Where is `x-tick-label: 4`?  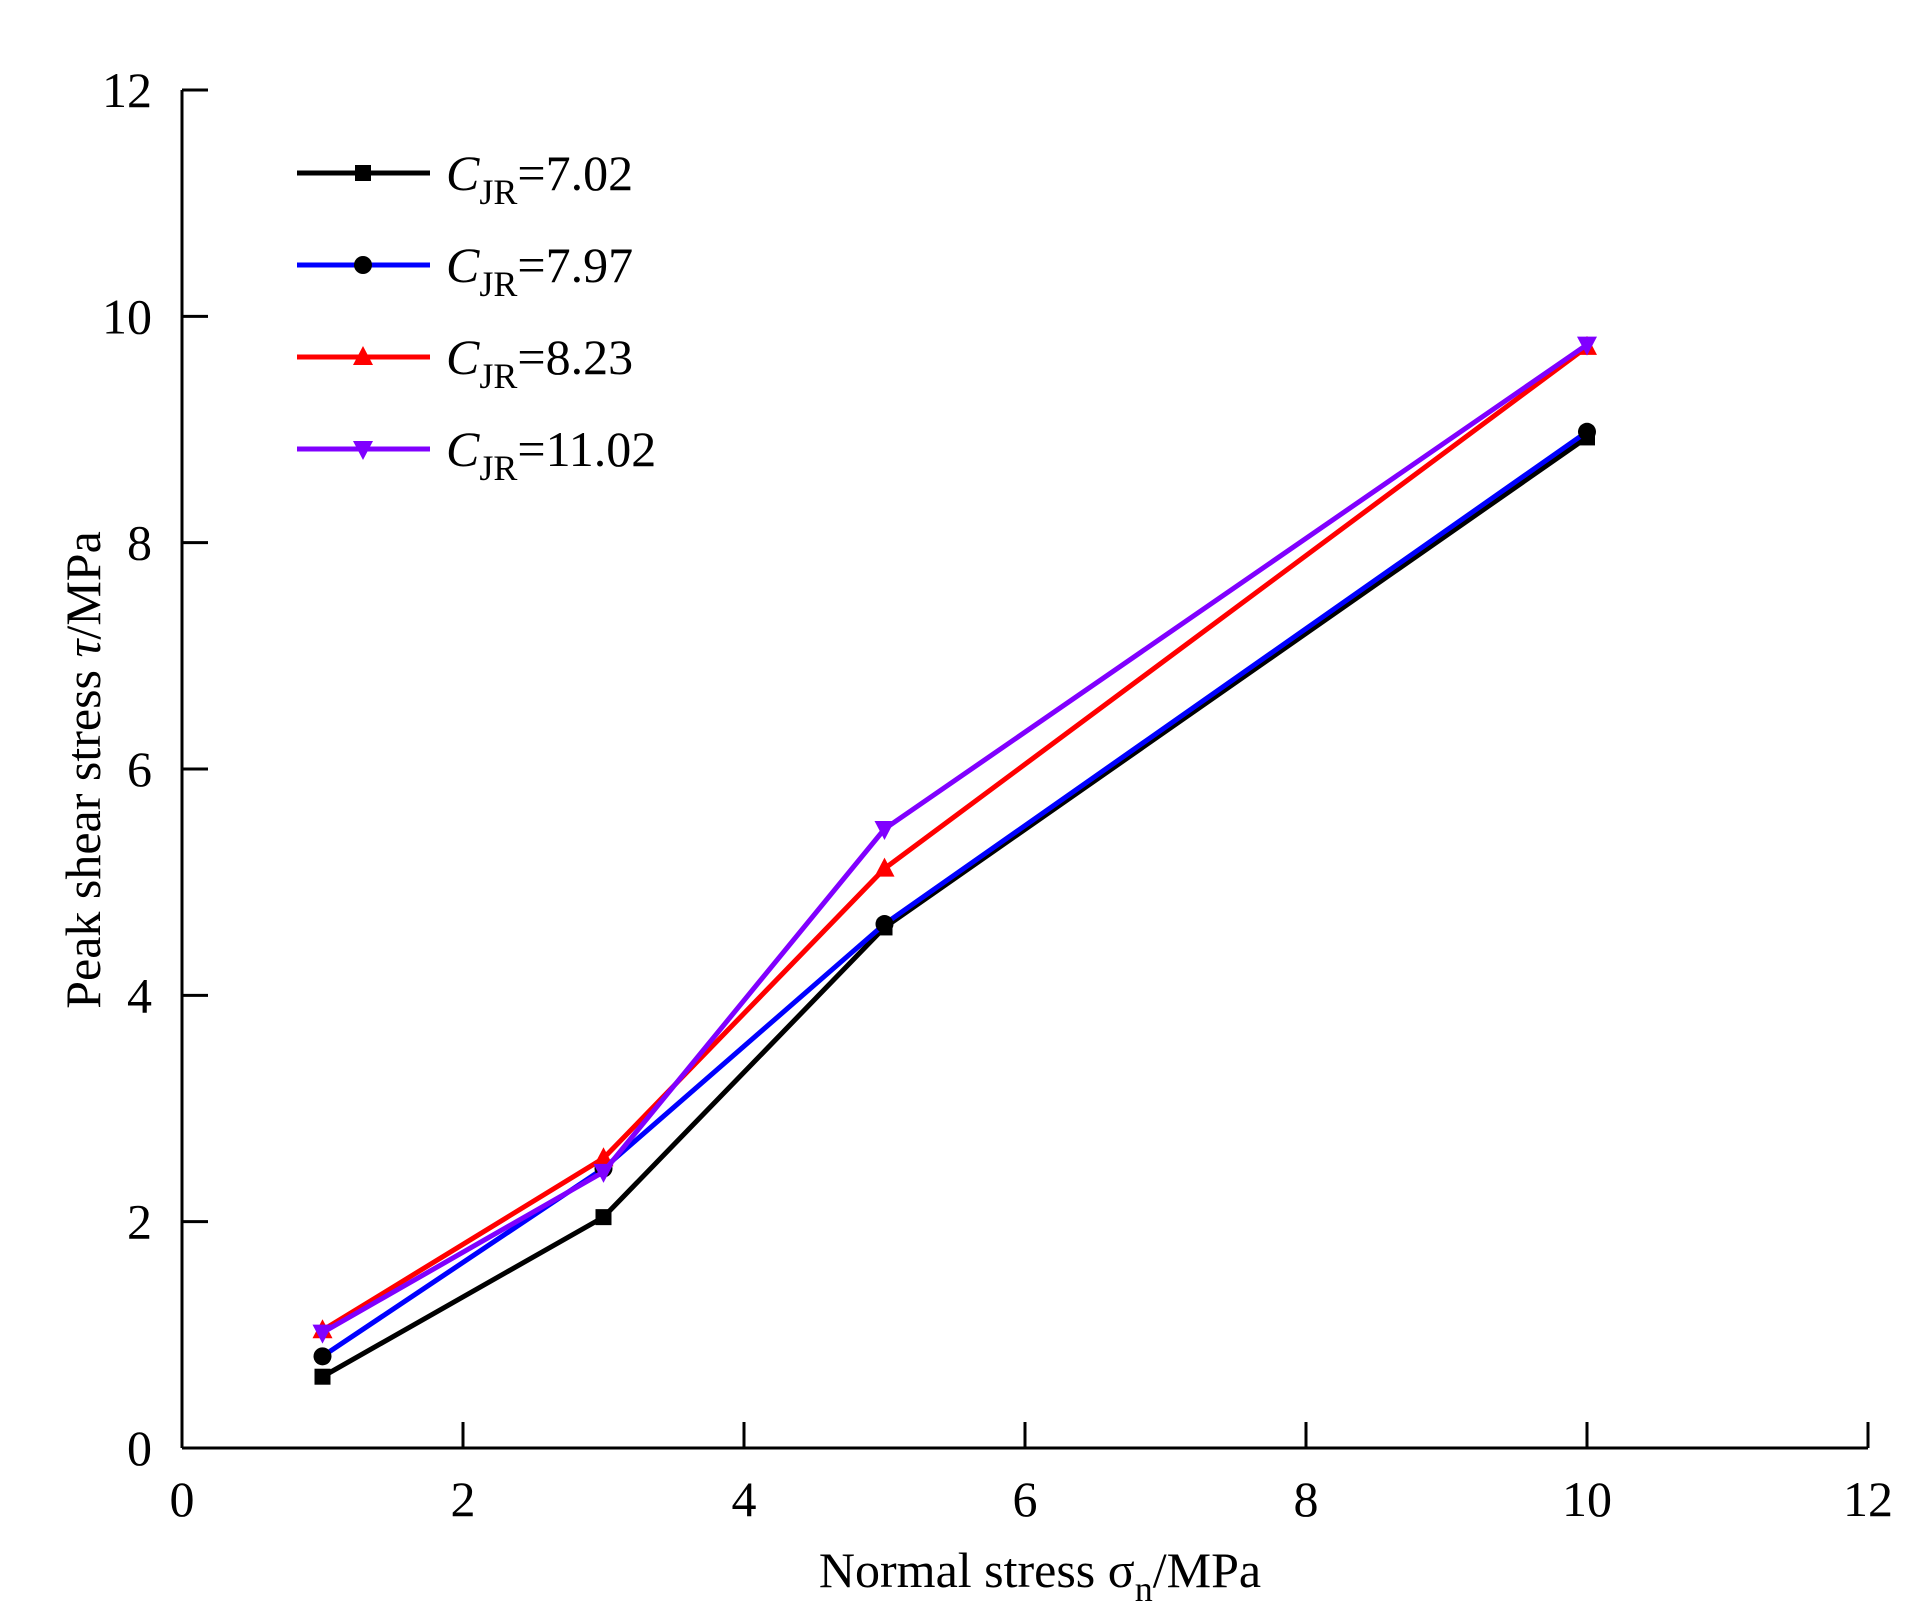 x-tick-label: 4 is located at coordinates (744, 1499).